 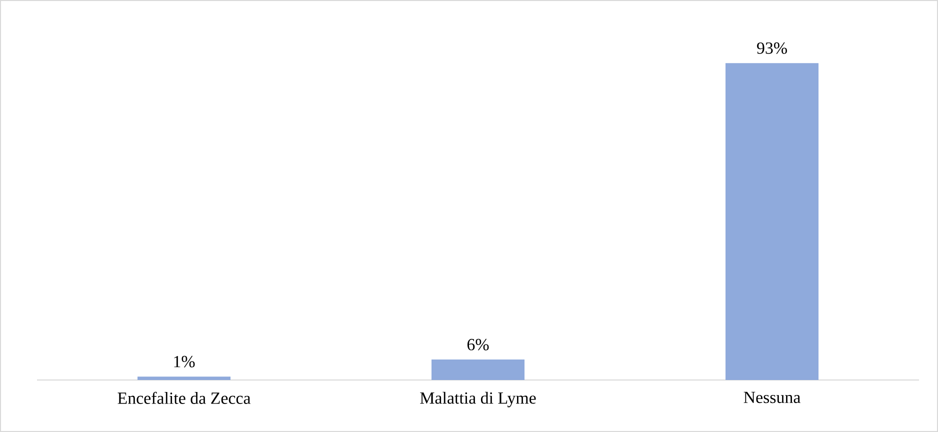 What do you see at coordinates (478, 400) in the screenshot?
I see `x-tick-label: Malattia di Lyme` at bounding box center [478, 400].